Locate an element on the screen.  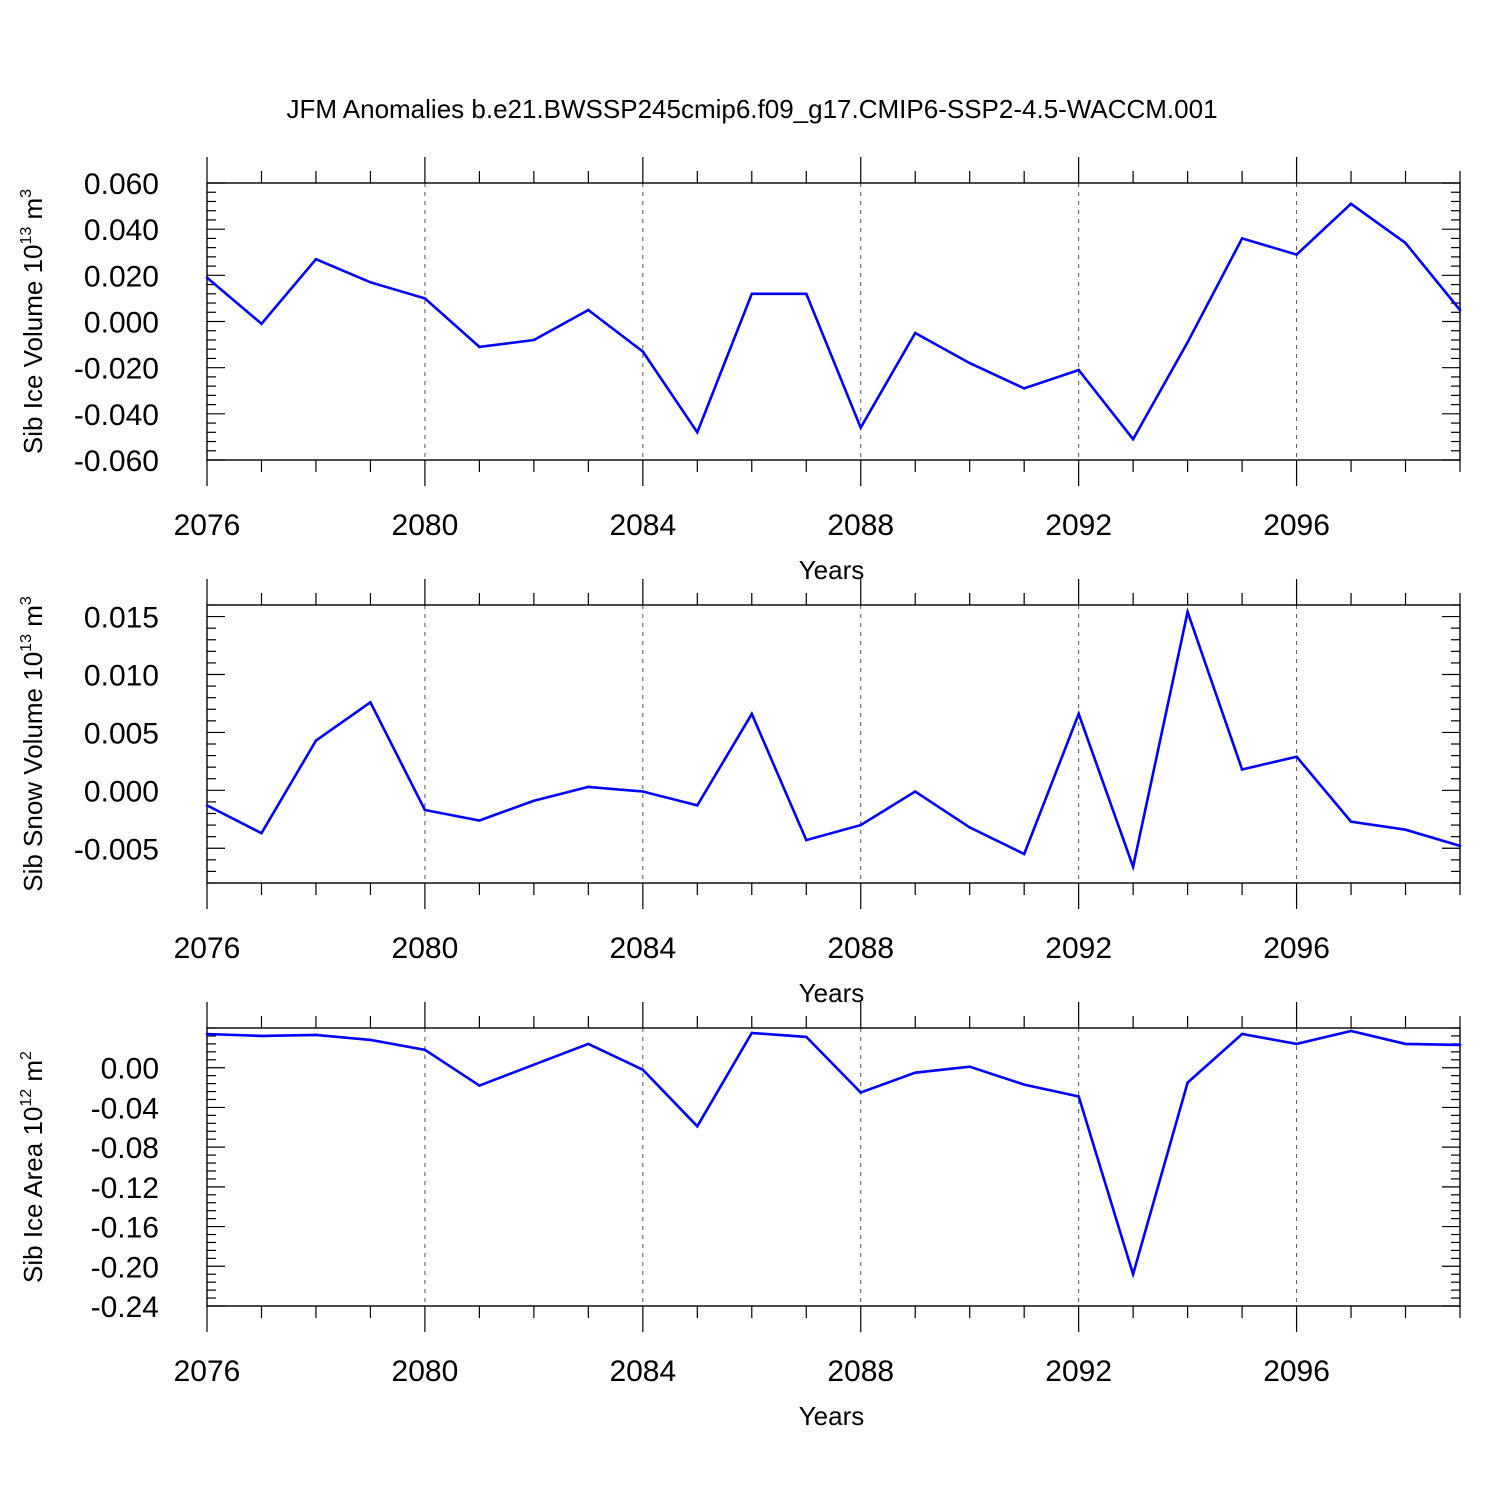
y-tick-label: -0.020 is located at coordinates (116, 369).